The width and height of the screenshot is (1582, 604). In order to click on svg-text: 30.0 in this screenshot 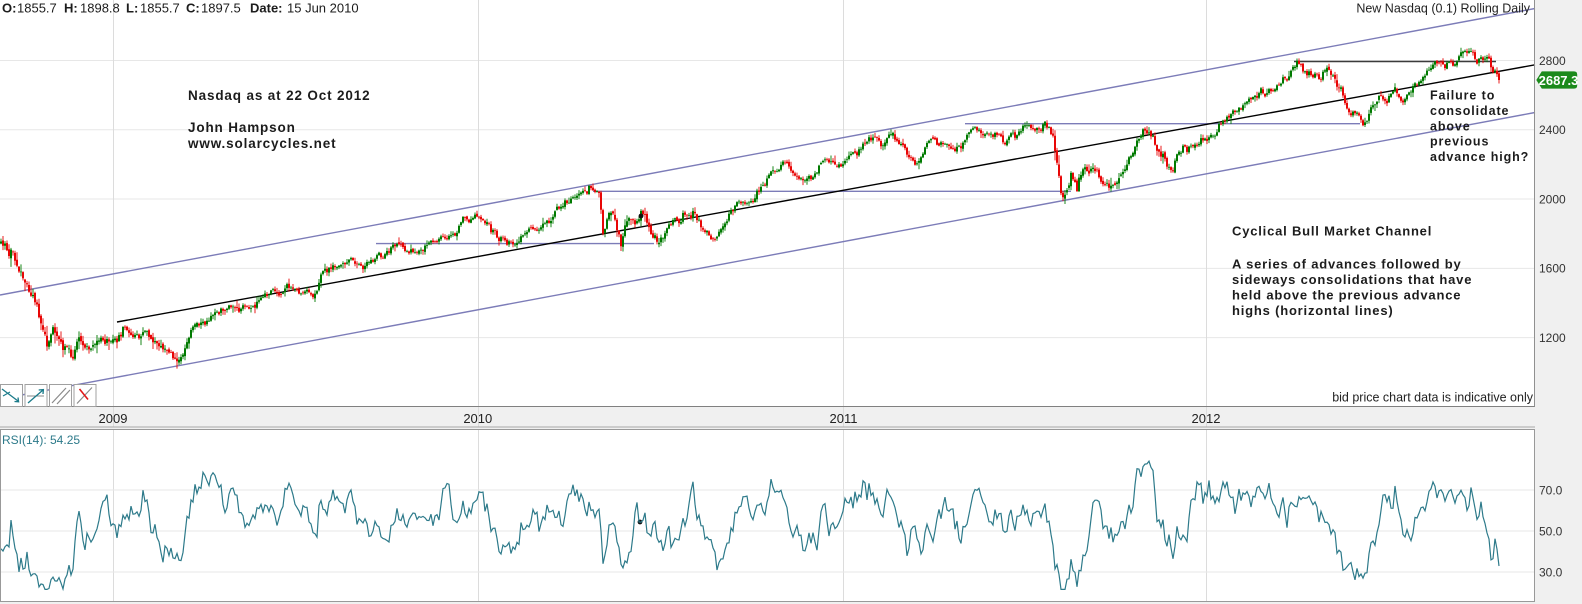, I will do `click(1551, 572)`.